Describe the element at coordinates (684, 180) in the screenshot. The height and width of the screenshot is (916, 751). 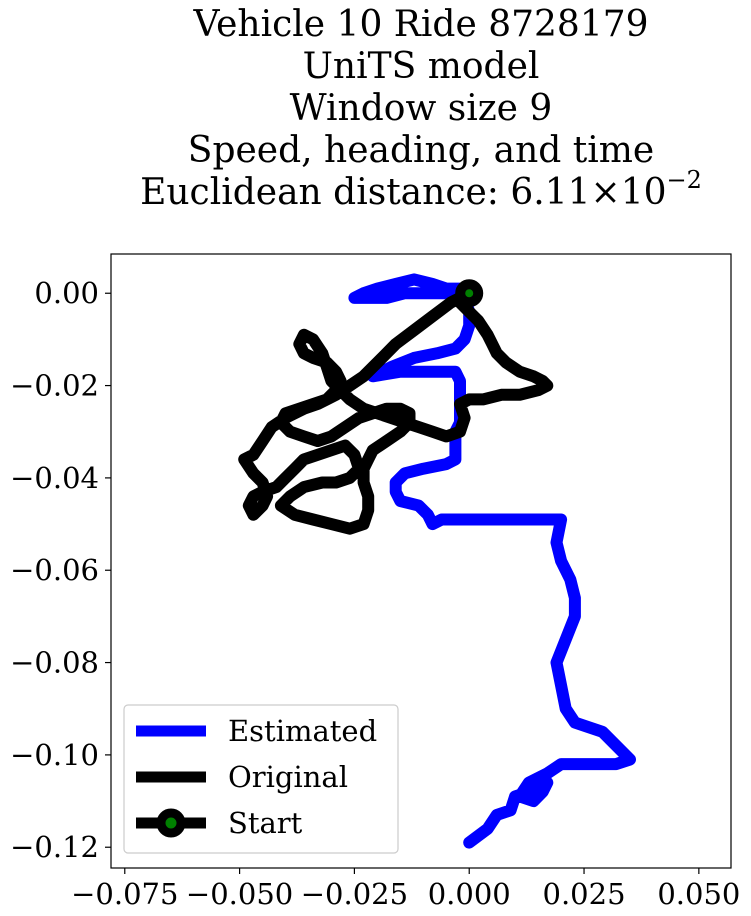
I see `distance-exponent: −2` at that location.